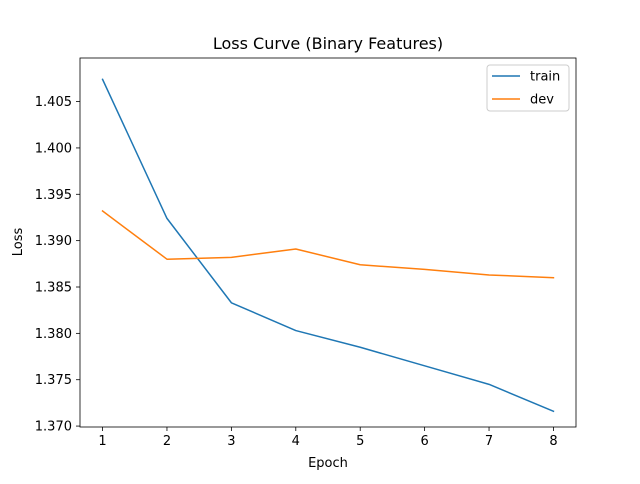 This screenshot has width=640, height=484. Describe the element at coordinates (53, 334) in the screenshot. I see `y-tick-label: 1.380` at that location.